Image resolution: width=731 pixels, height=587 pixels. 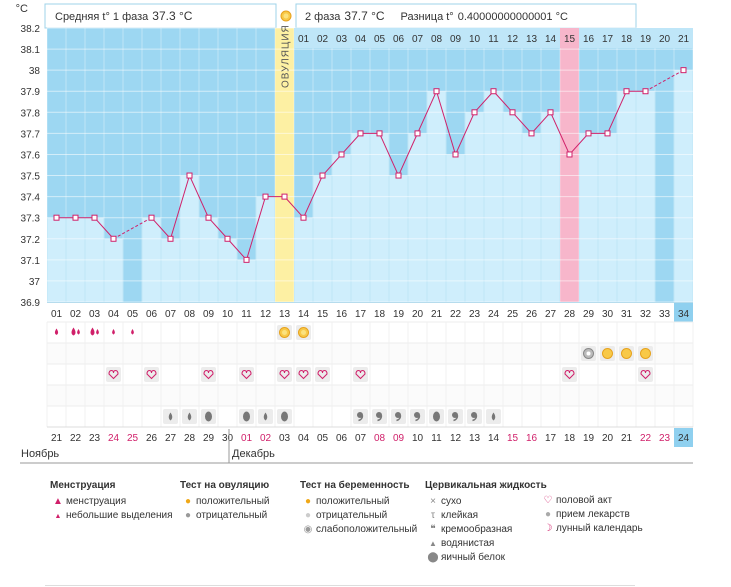 What do you see at coordinates (626, 353) in the screenshot?
I see `pregnancy-positive-icon` at bounding box center [626, 353].